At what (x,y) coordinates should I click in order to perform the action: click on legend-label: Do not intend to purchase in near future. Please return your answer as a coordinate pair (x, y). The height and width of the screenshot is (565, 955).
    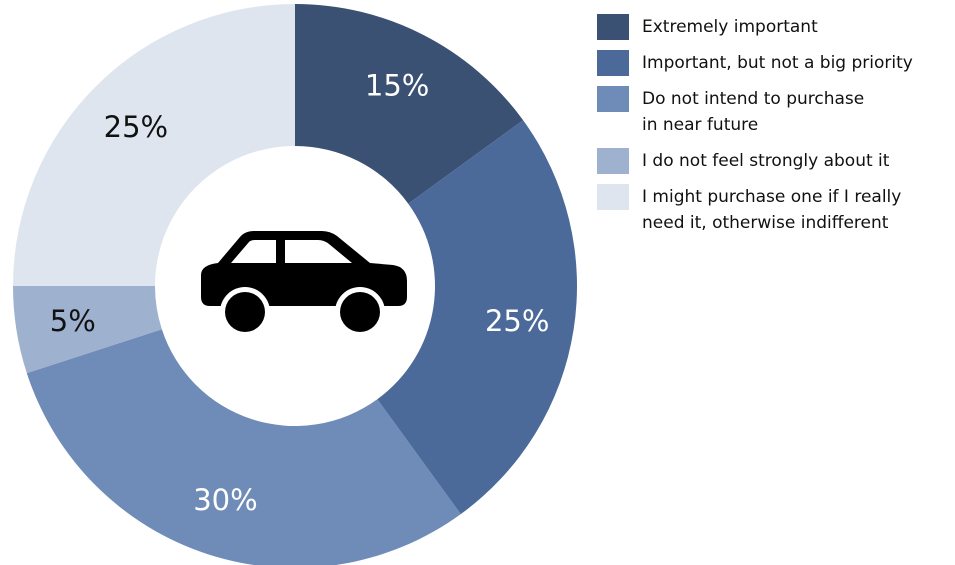
    Looking at the image, I should click on (753, 112).